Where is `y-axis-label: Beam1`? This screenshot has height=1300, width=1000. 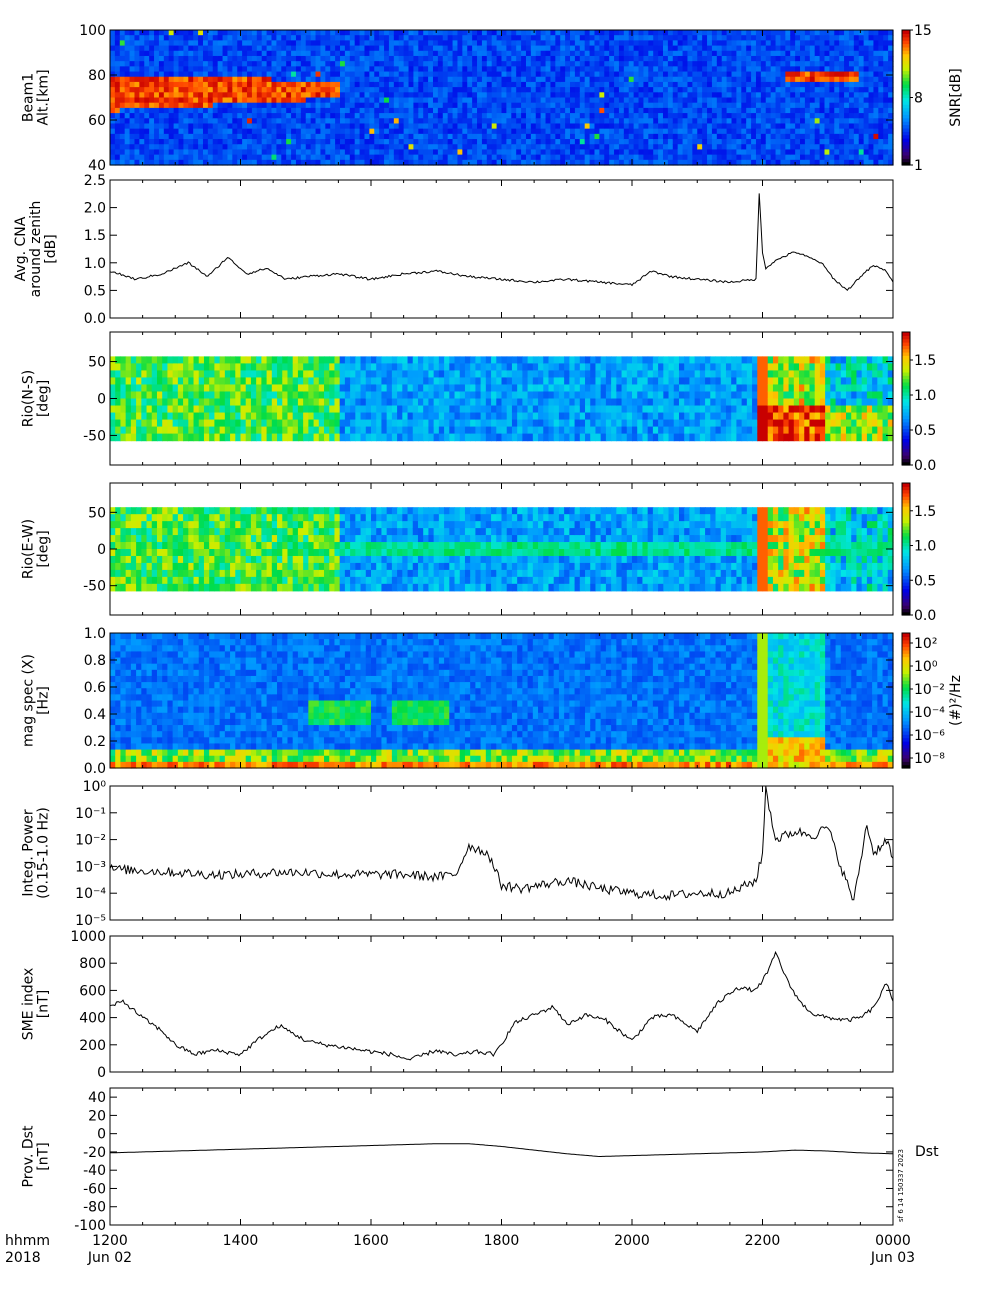
y-axis-label: Beam1 is located at coordinates (29, 97).